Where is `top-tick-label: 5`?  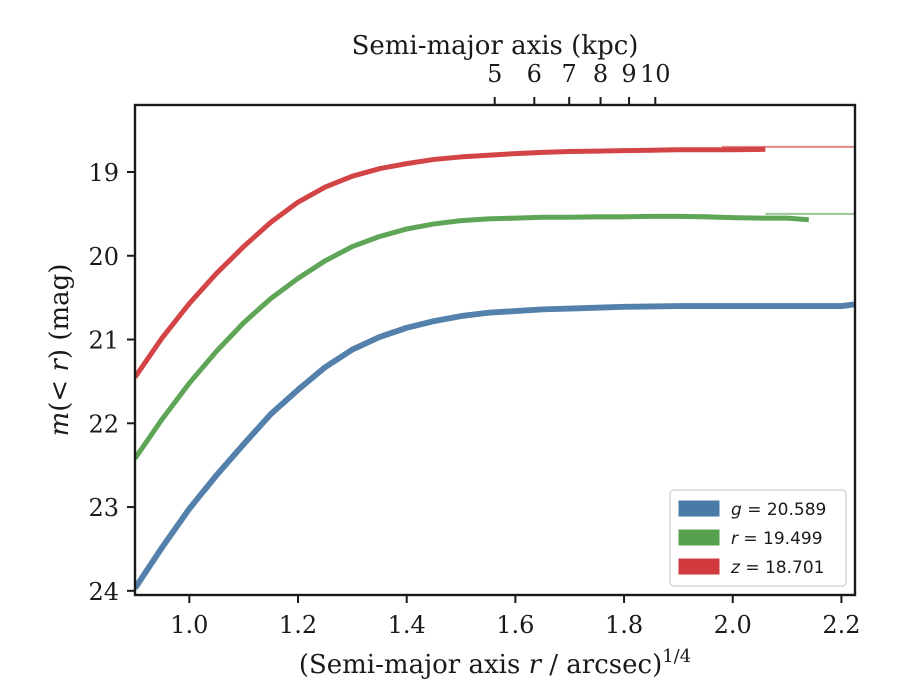
top-tick-label: 5 is located at coordinates (494, 74).